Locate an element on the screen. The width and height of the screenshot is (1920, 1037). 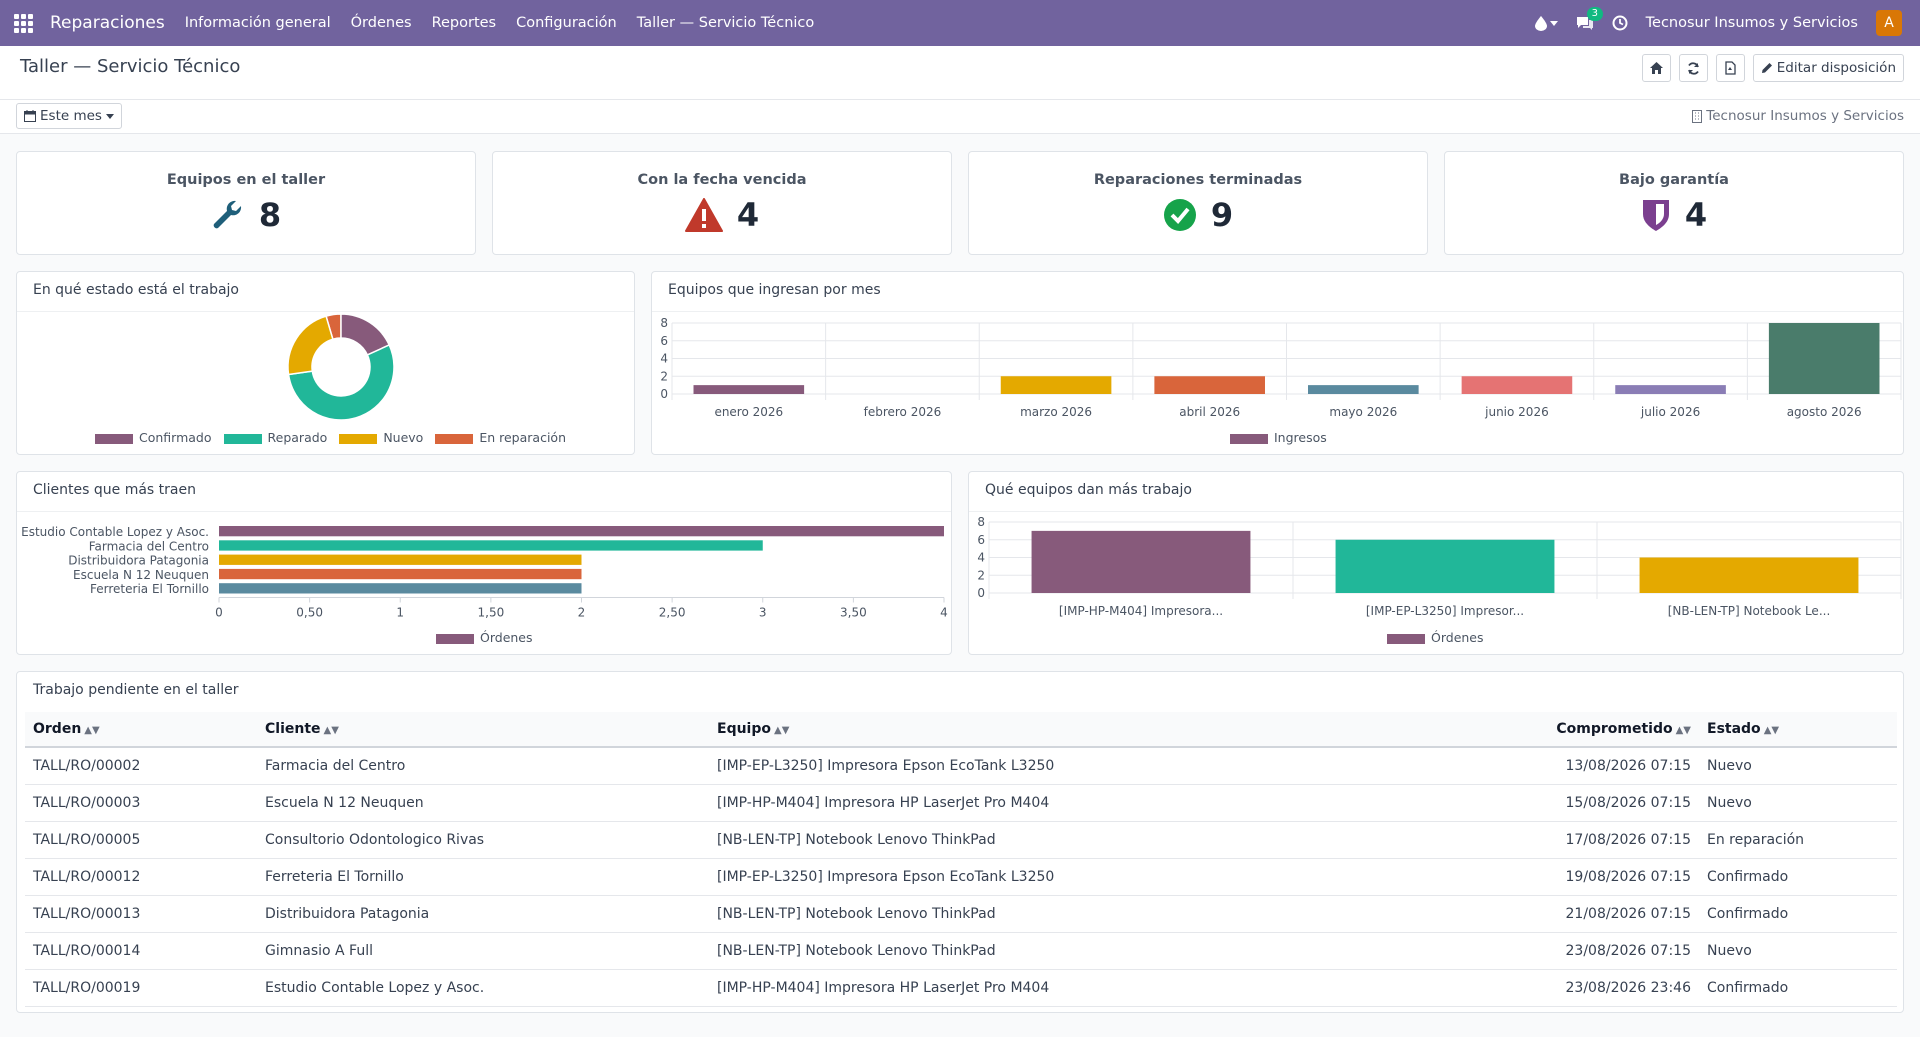
y-tick-label: Ferreteria El Tornillo is located at coordinates (149, 589).